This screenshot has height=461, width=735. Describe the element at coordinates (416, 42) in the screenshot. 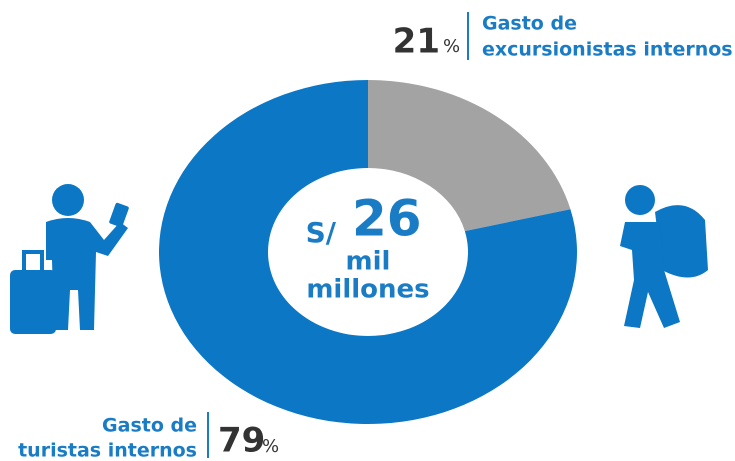

I see `value-label: 21` at that location.